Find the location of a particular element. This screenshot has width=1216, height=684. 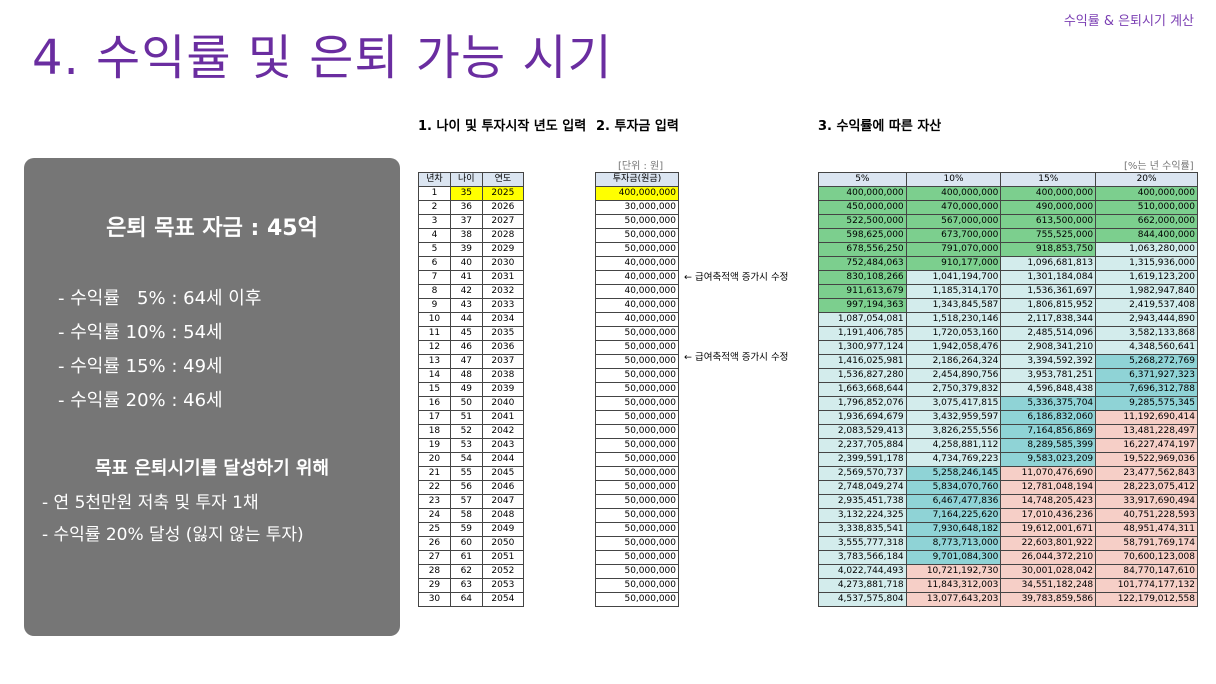

year-cell: 2040 is located at coordinates (503, 403).